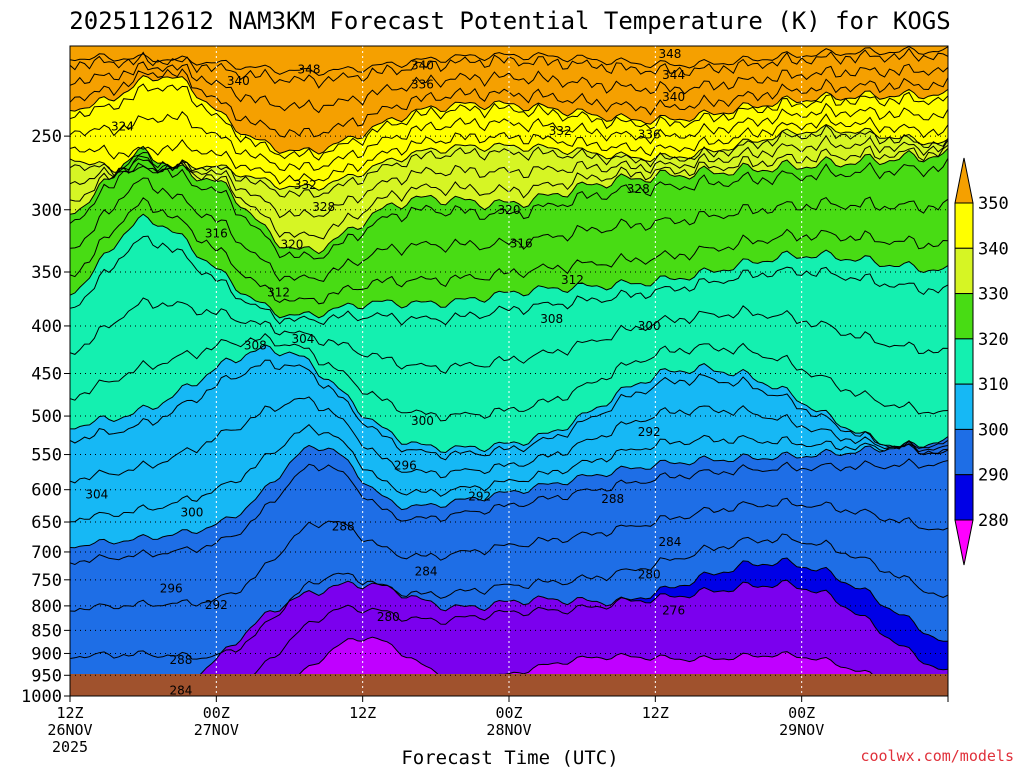 The image size is (1024, 768). Describe the element at coordinates (993, 430) in the screenshot. I see `colorbar-tick-label: 300` at that location.